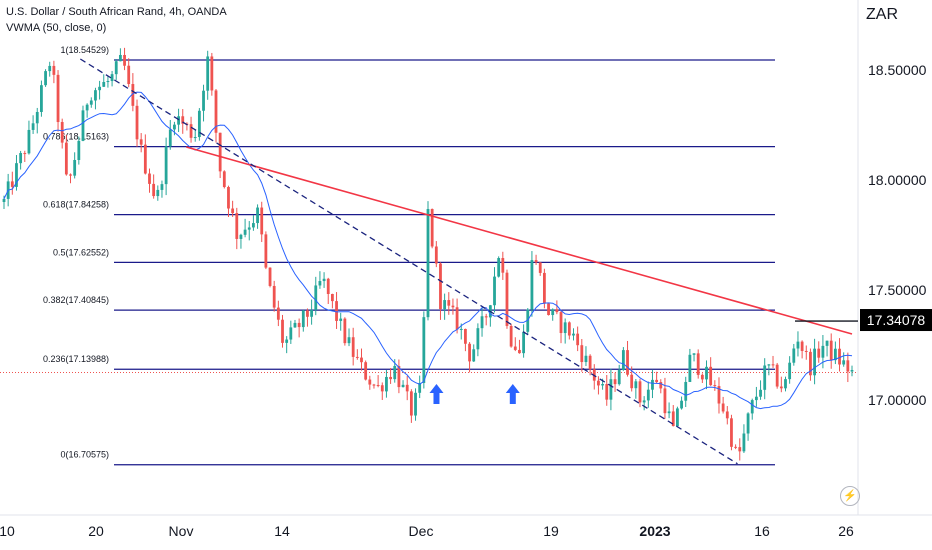 The width and height of the screenshot is (932, 550). What do you see at coordinates (421, 531) in the screenshot?
I see `x-tick-label: Dec` at bounding box center [421, 531].